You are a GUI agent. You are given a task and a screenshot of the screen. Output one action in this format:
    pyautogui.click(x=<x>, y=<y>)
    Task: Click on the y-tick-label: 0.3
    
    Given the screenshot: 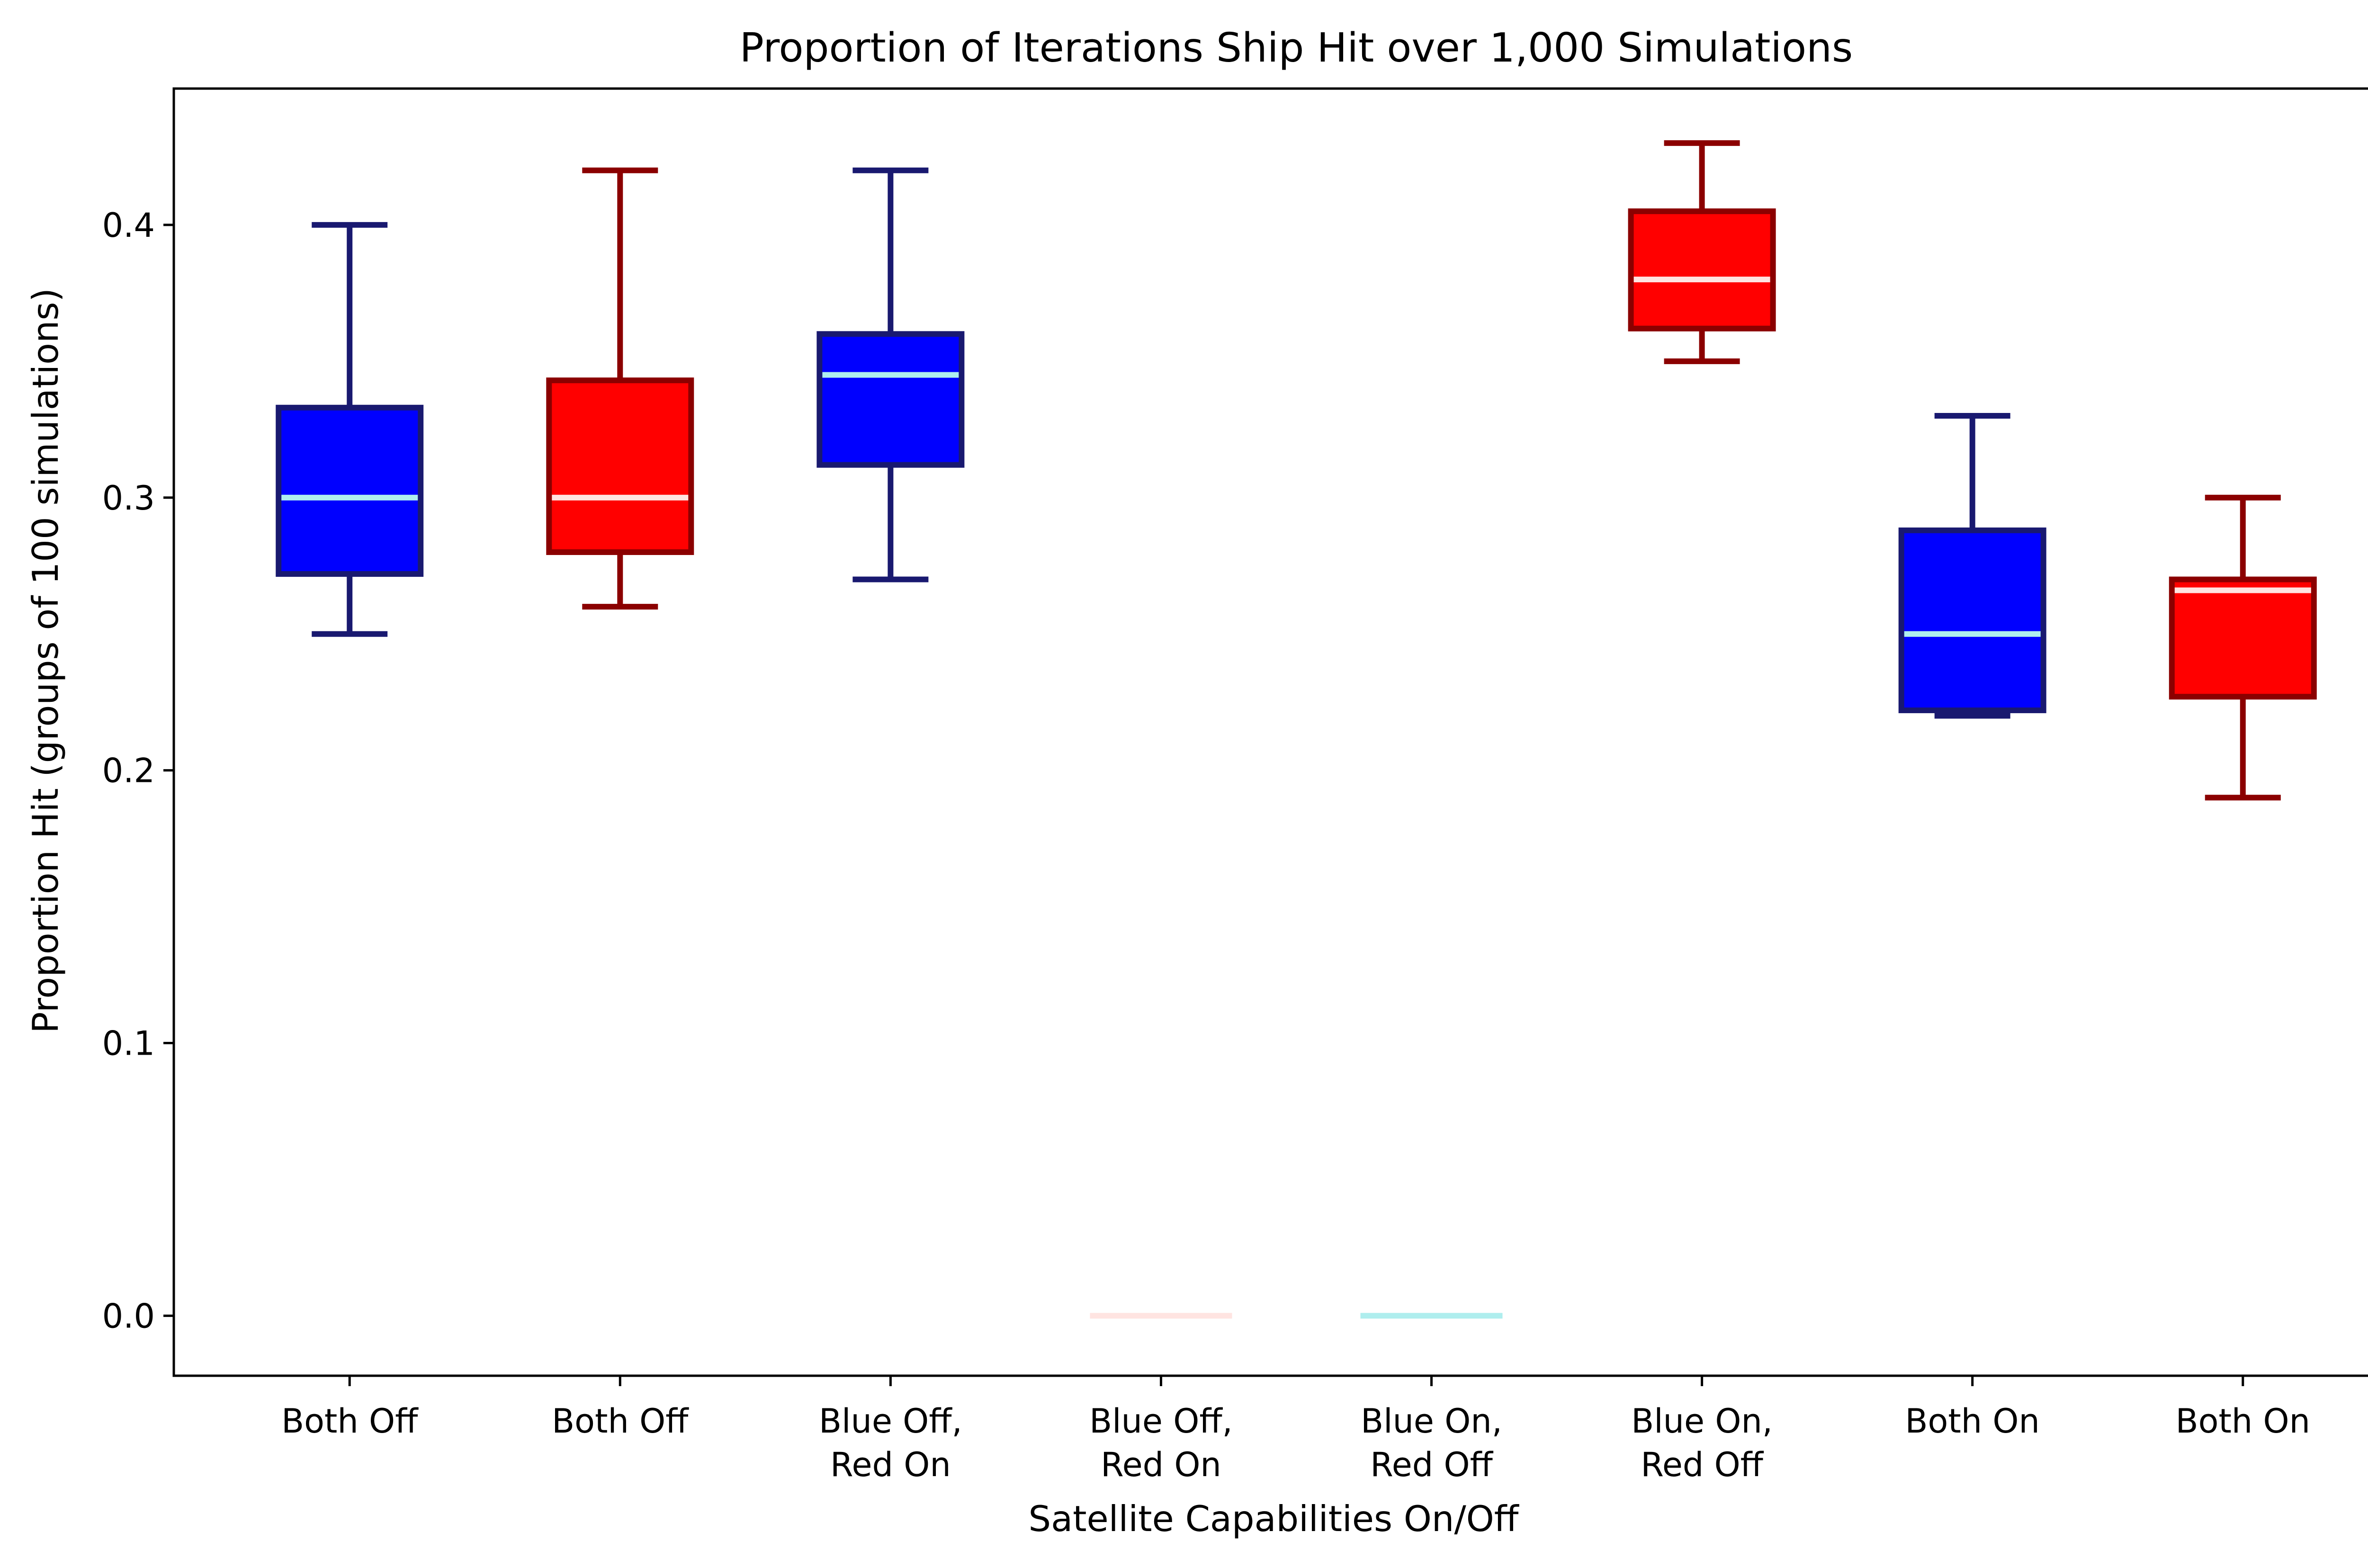 What is the action you would take?
    pyautogui.click(x=128, y=498)
    